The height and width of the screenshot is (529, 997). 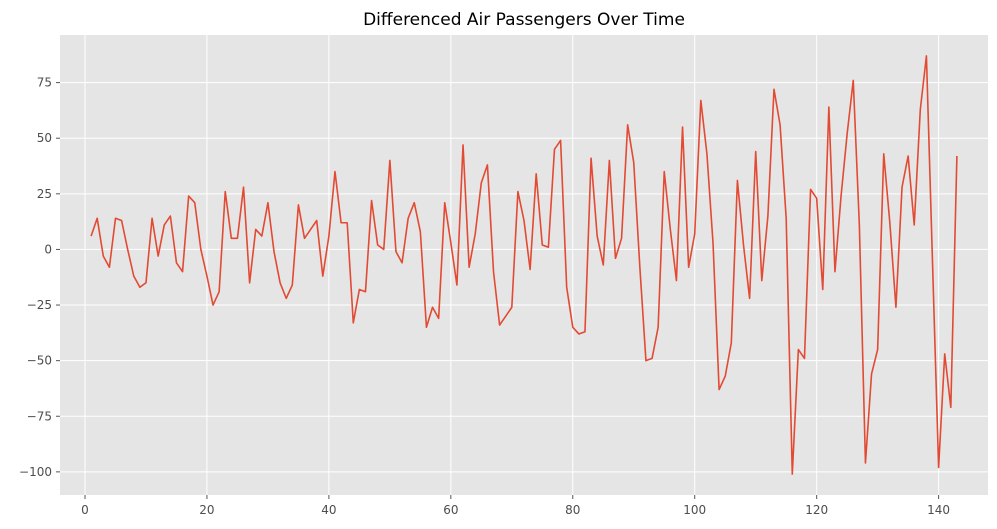 What do you see at coordinates (524, 20) in the screenshot?
I see `chart-title: Differenced Air Passengers Over Time` at bounding box center [524, 20].